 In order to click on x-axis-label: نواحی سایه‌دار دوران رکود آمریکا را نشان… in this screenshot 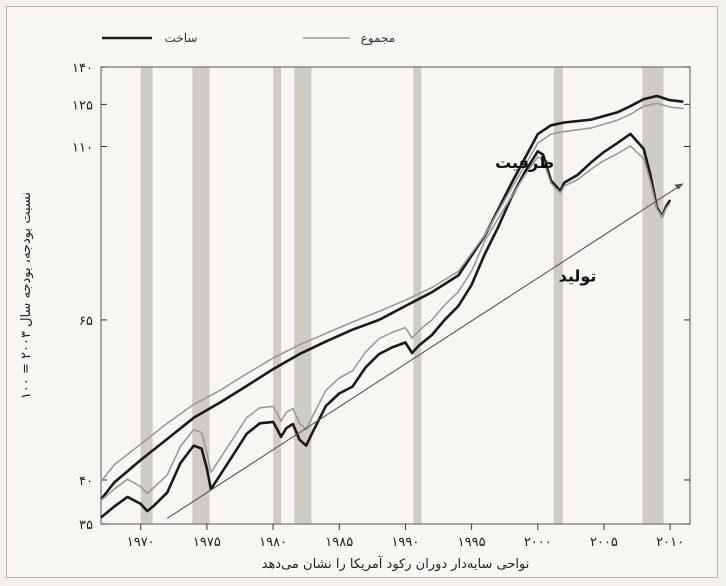, I will do `click(396, 563)`.